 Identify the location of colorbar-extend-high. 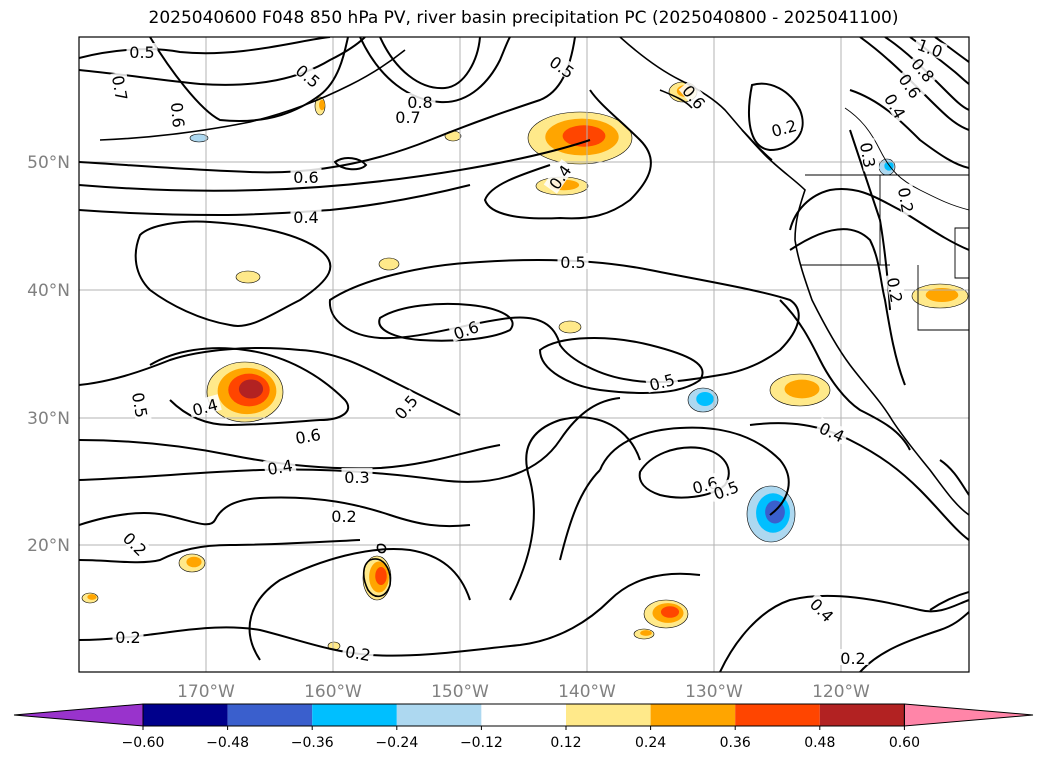
(968, 715).